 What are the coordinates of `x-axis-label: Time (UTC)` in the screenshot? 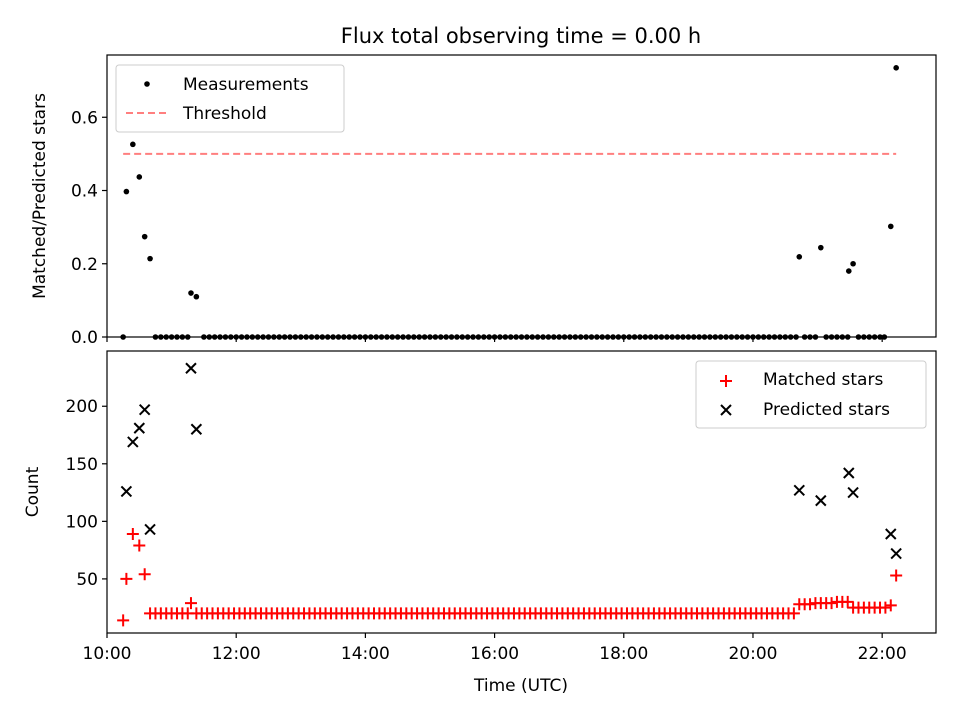 It's located at (520, 686).